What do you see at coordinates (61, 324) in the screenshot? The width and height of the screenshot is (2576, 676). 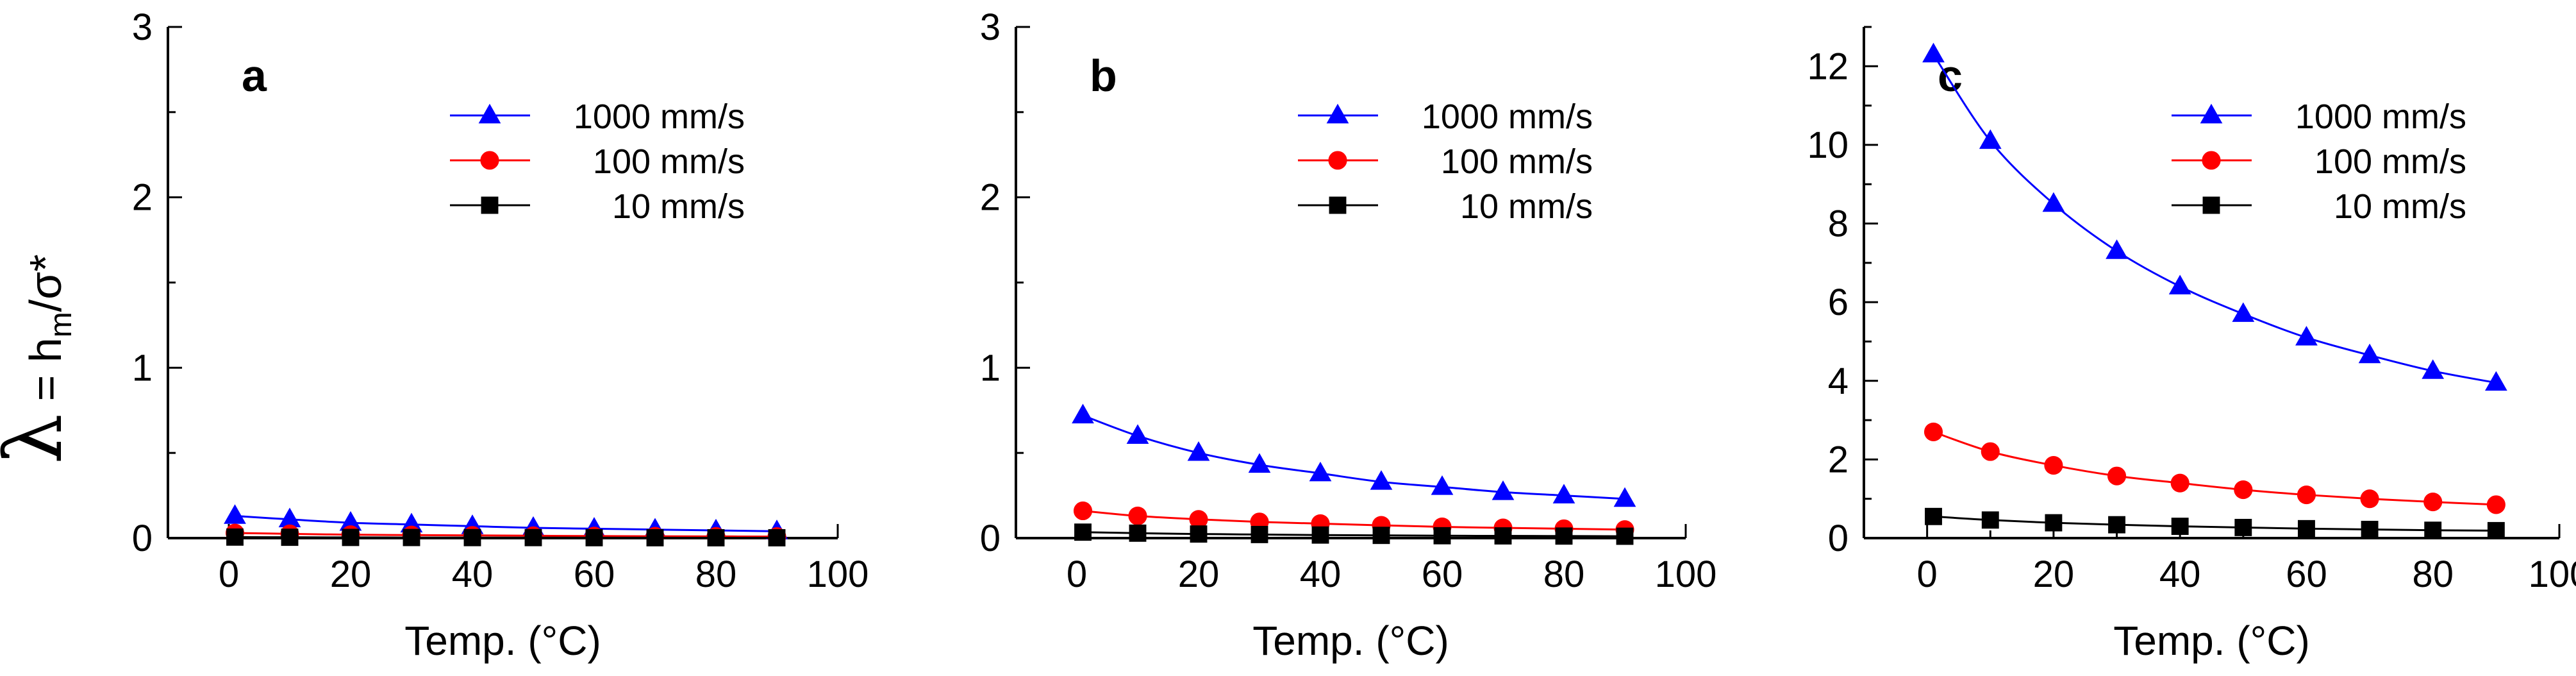 I see `y-axis-label-sub: m` at bounding box center [61, 324].